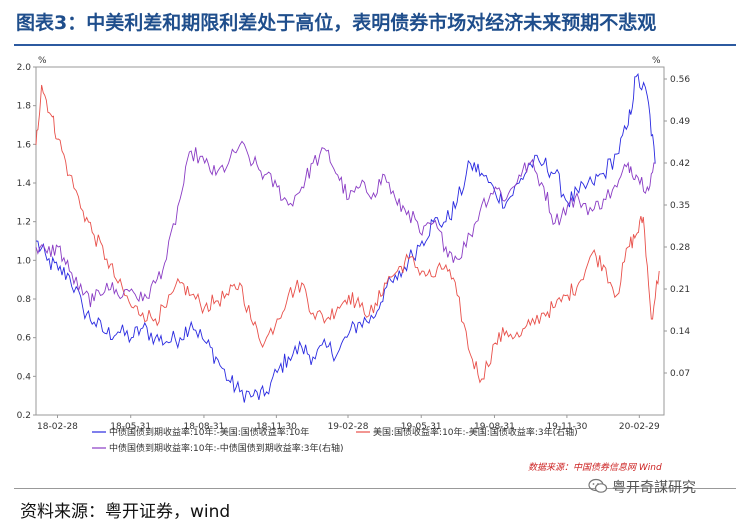 The image size is (750, 528). I want to click on right-tick-label: 0.07, so click(680, 374).